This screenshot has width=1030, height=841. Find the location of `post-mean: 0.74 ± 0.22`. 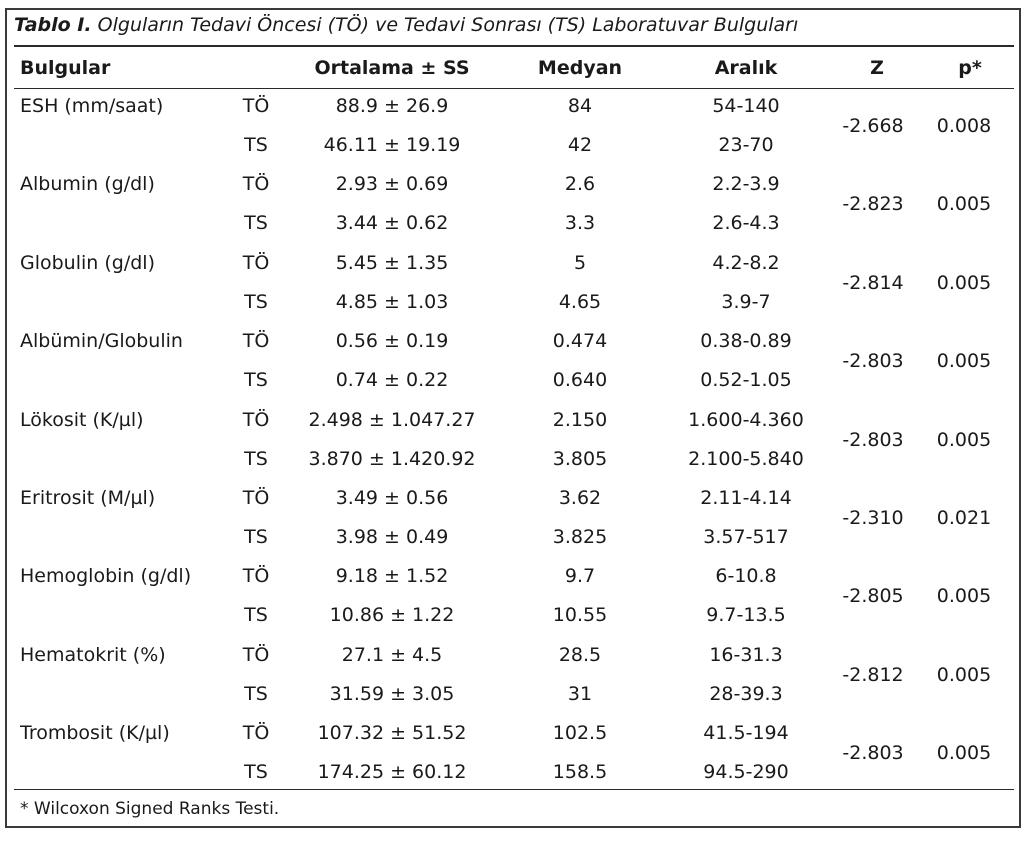

post-mean: 0.74 ± 0.22 is located at coordinates (392, 380).